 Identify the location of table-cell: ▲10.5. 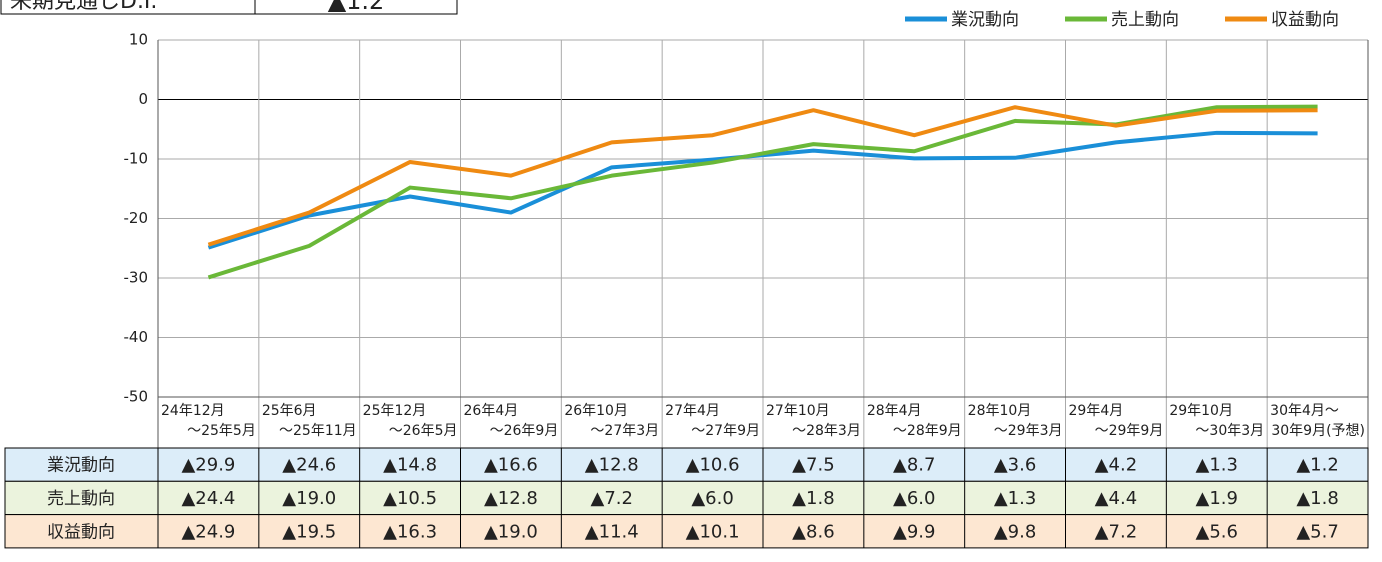
(410, 498).